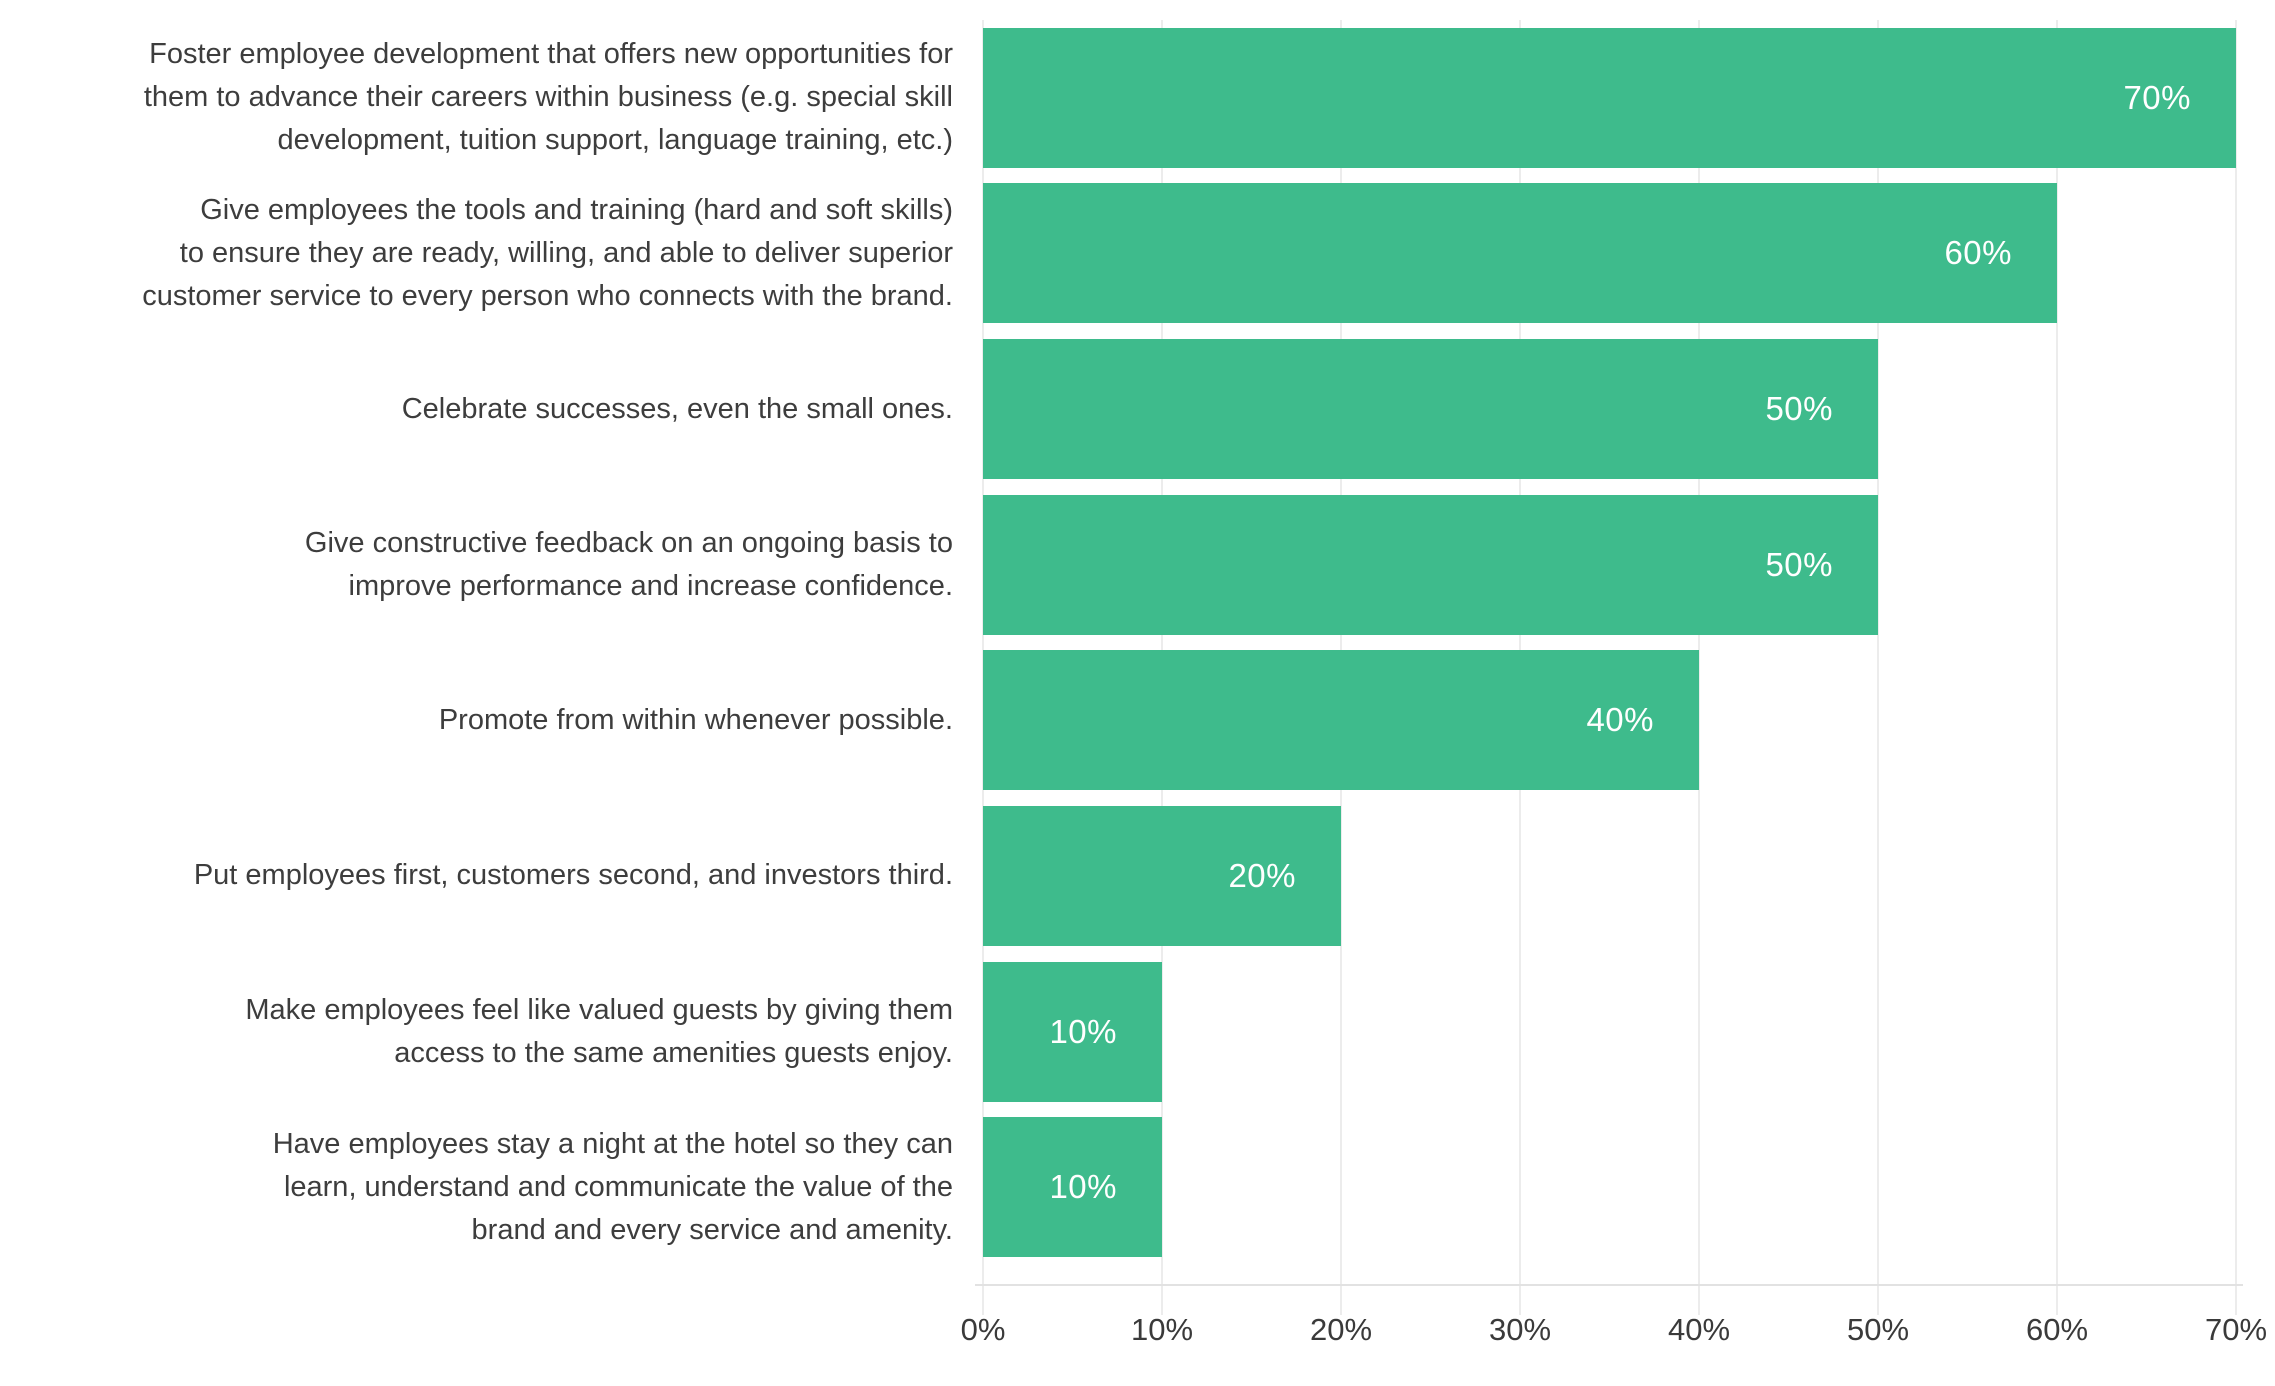 The height and width of the screenshot is (1386, 2275). What do you see at coordinates (1614, 1334) in the screenshot?
I see `x-axis-tick-labels: 0% 10% 20% 30% 40% 50% 60% 70%` at bounding box center [1614, 1334].